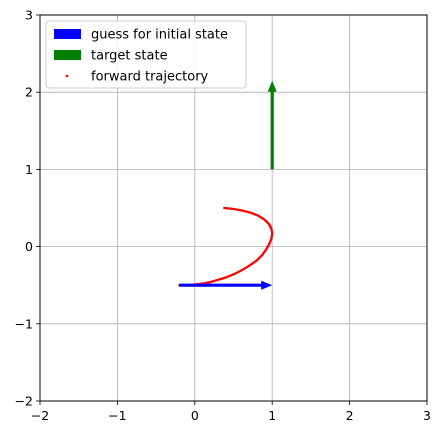  I want to click on x-tick-label: 2, so click(350, 415).